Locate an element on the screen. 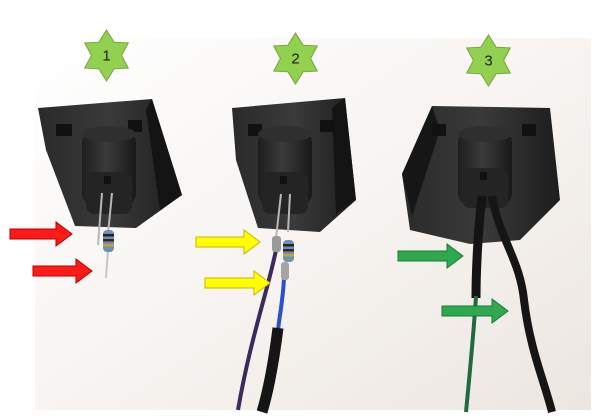 Image resolution: width=596 pixels, height=418 pixels. step-badge-1: 1 is located at coordinates (106, 55).